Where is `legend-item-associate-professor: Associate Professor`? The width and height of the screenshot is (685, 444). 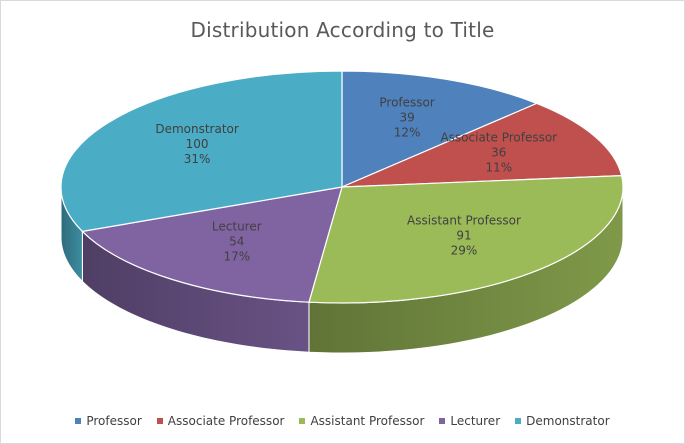
legend-item-associate-professor: Associate Professor is located at coordinates (220, 421).